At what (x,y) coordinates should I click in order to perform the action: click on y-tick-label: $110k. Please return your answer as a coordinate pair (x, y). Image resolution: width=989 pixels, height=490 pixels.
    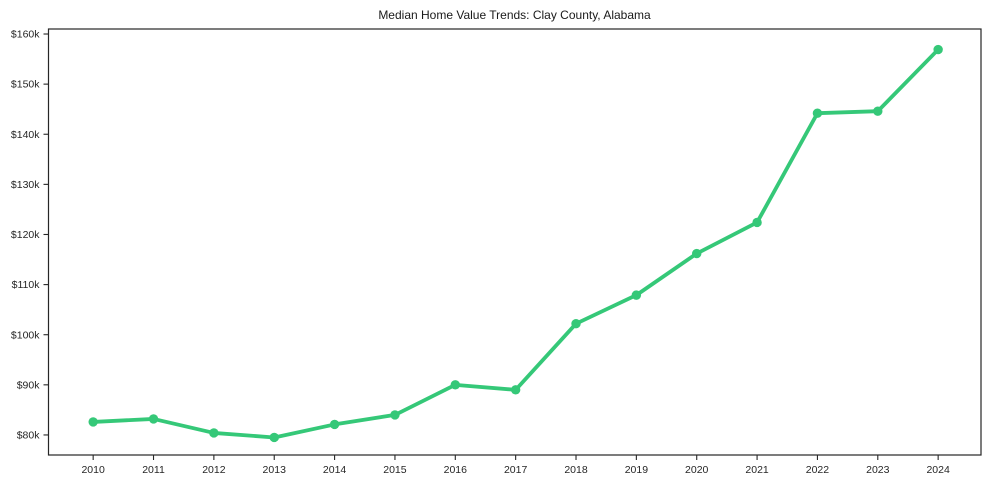
    Looking at the image, I should click on (26, 285).